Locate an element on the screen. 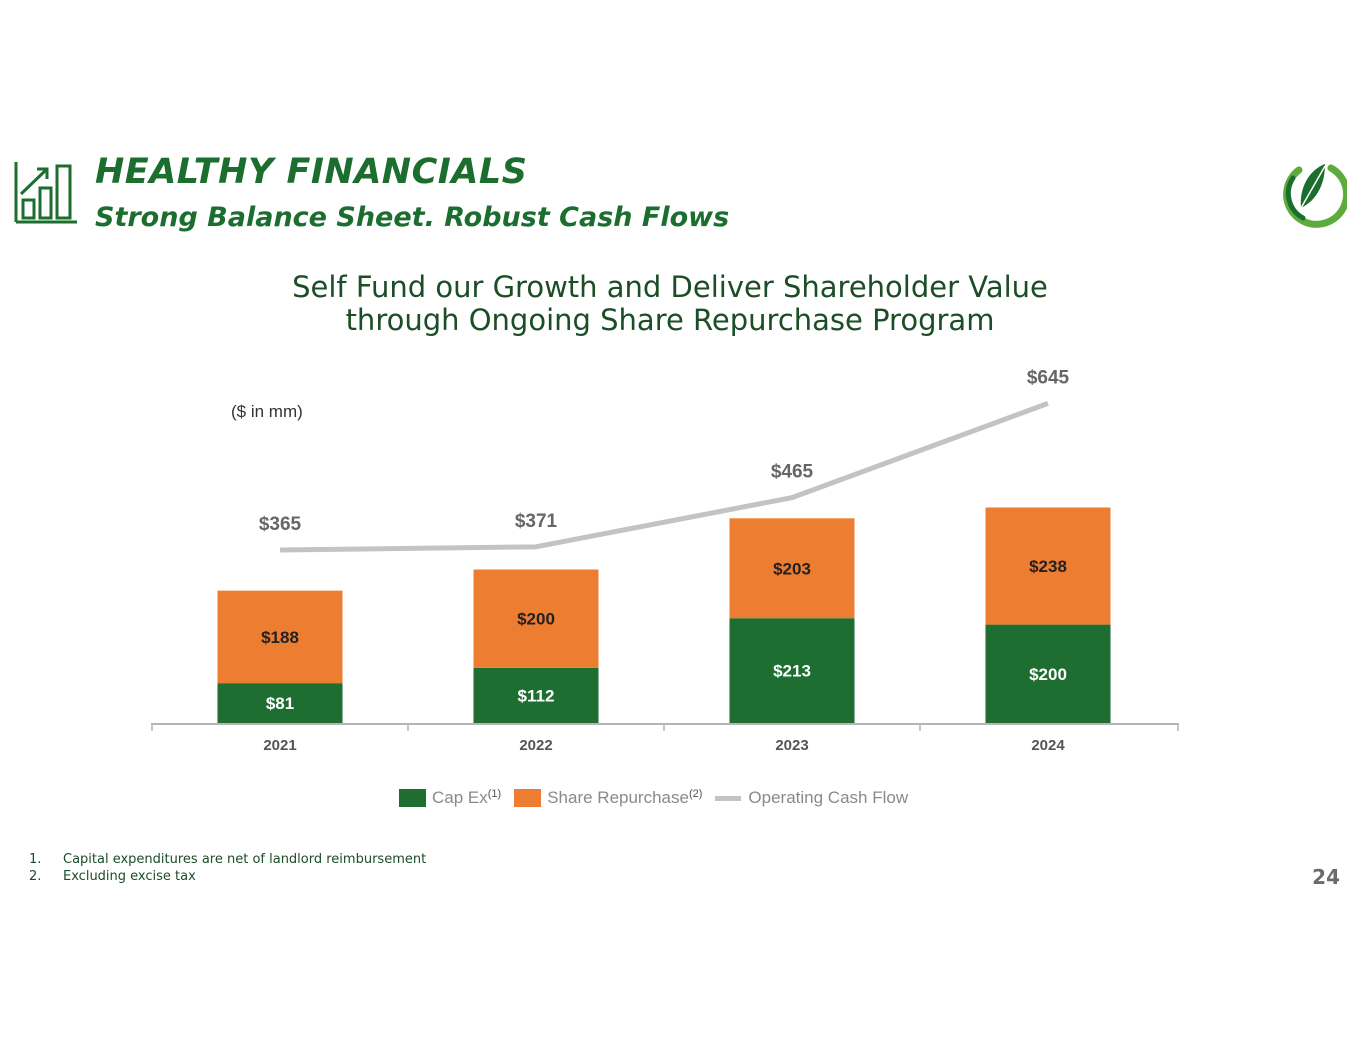  bar-cap-ex-2022 is located at coordinates (536, 695).